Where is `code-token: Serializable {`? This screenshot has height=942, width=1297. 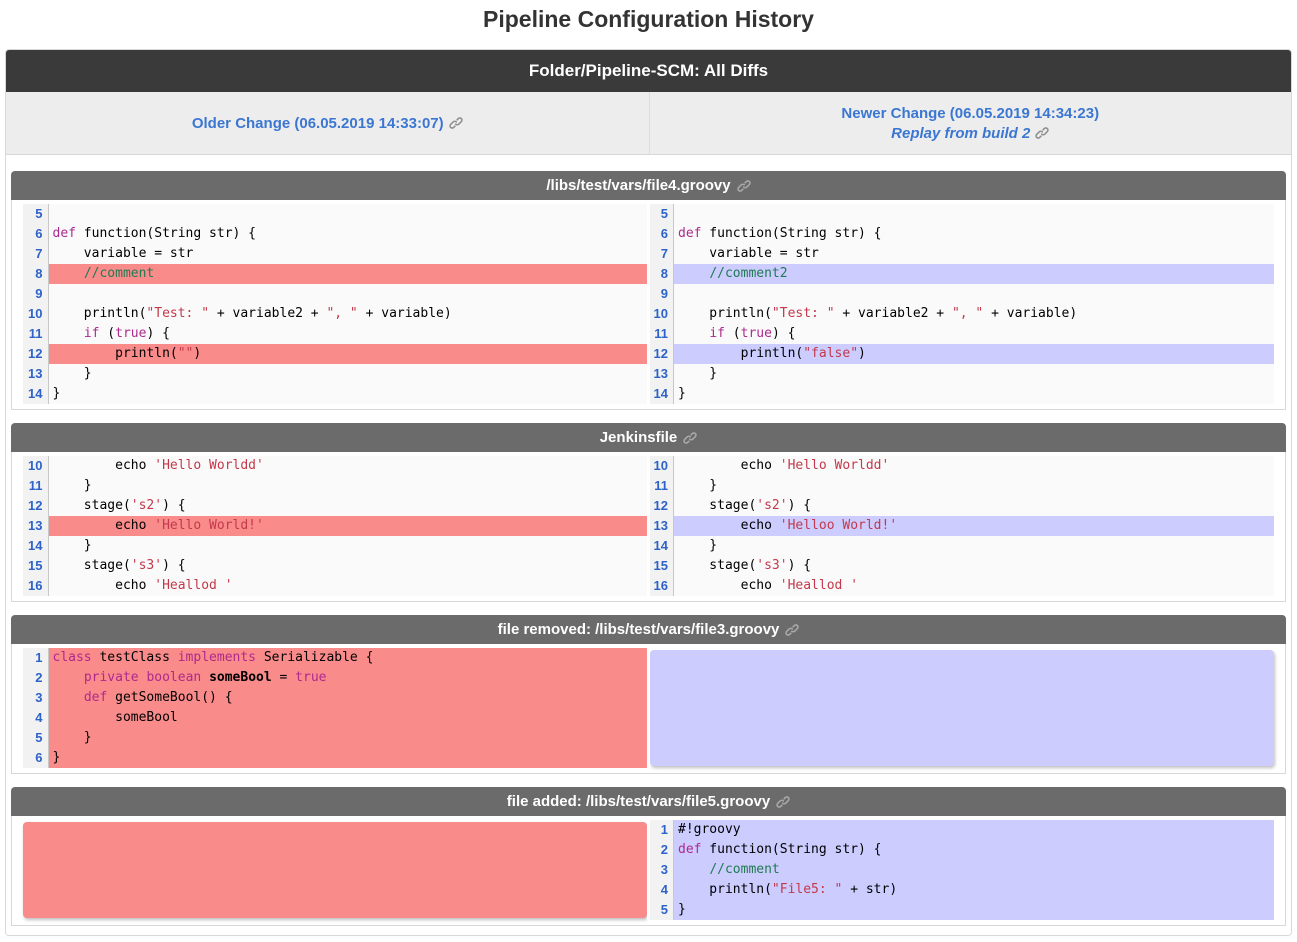 code-token: Serializable { is located at coordinates (315, 657).